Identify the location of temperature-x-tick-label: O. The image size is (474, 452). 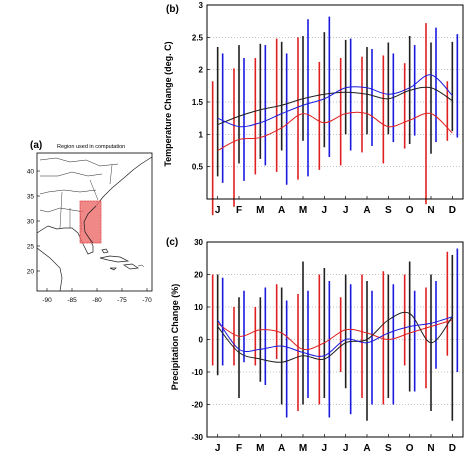
(410, 210).